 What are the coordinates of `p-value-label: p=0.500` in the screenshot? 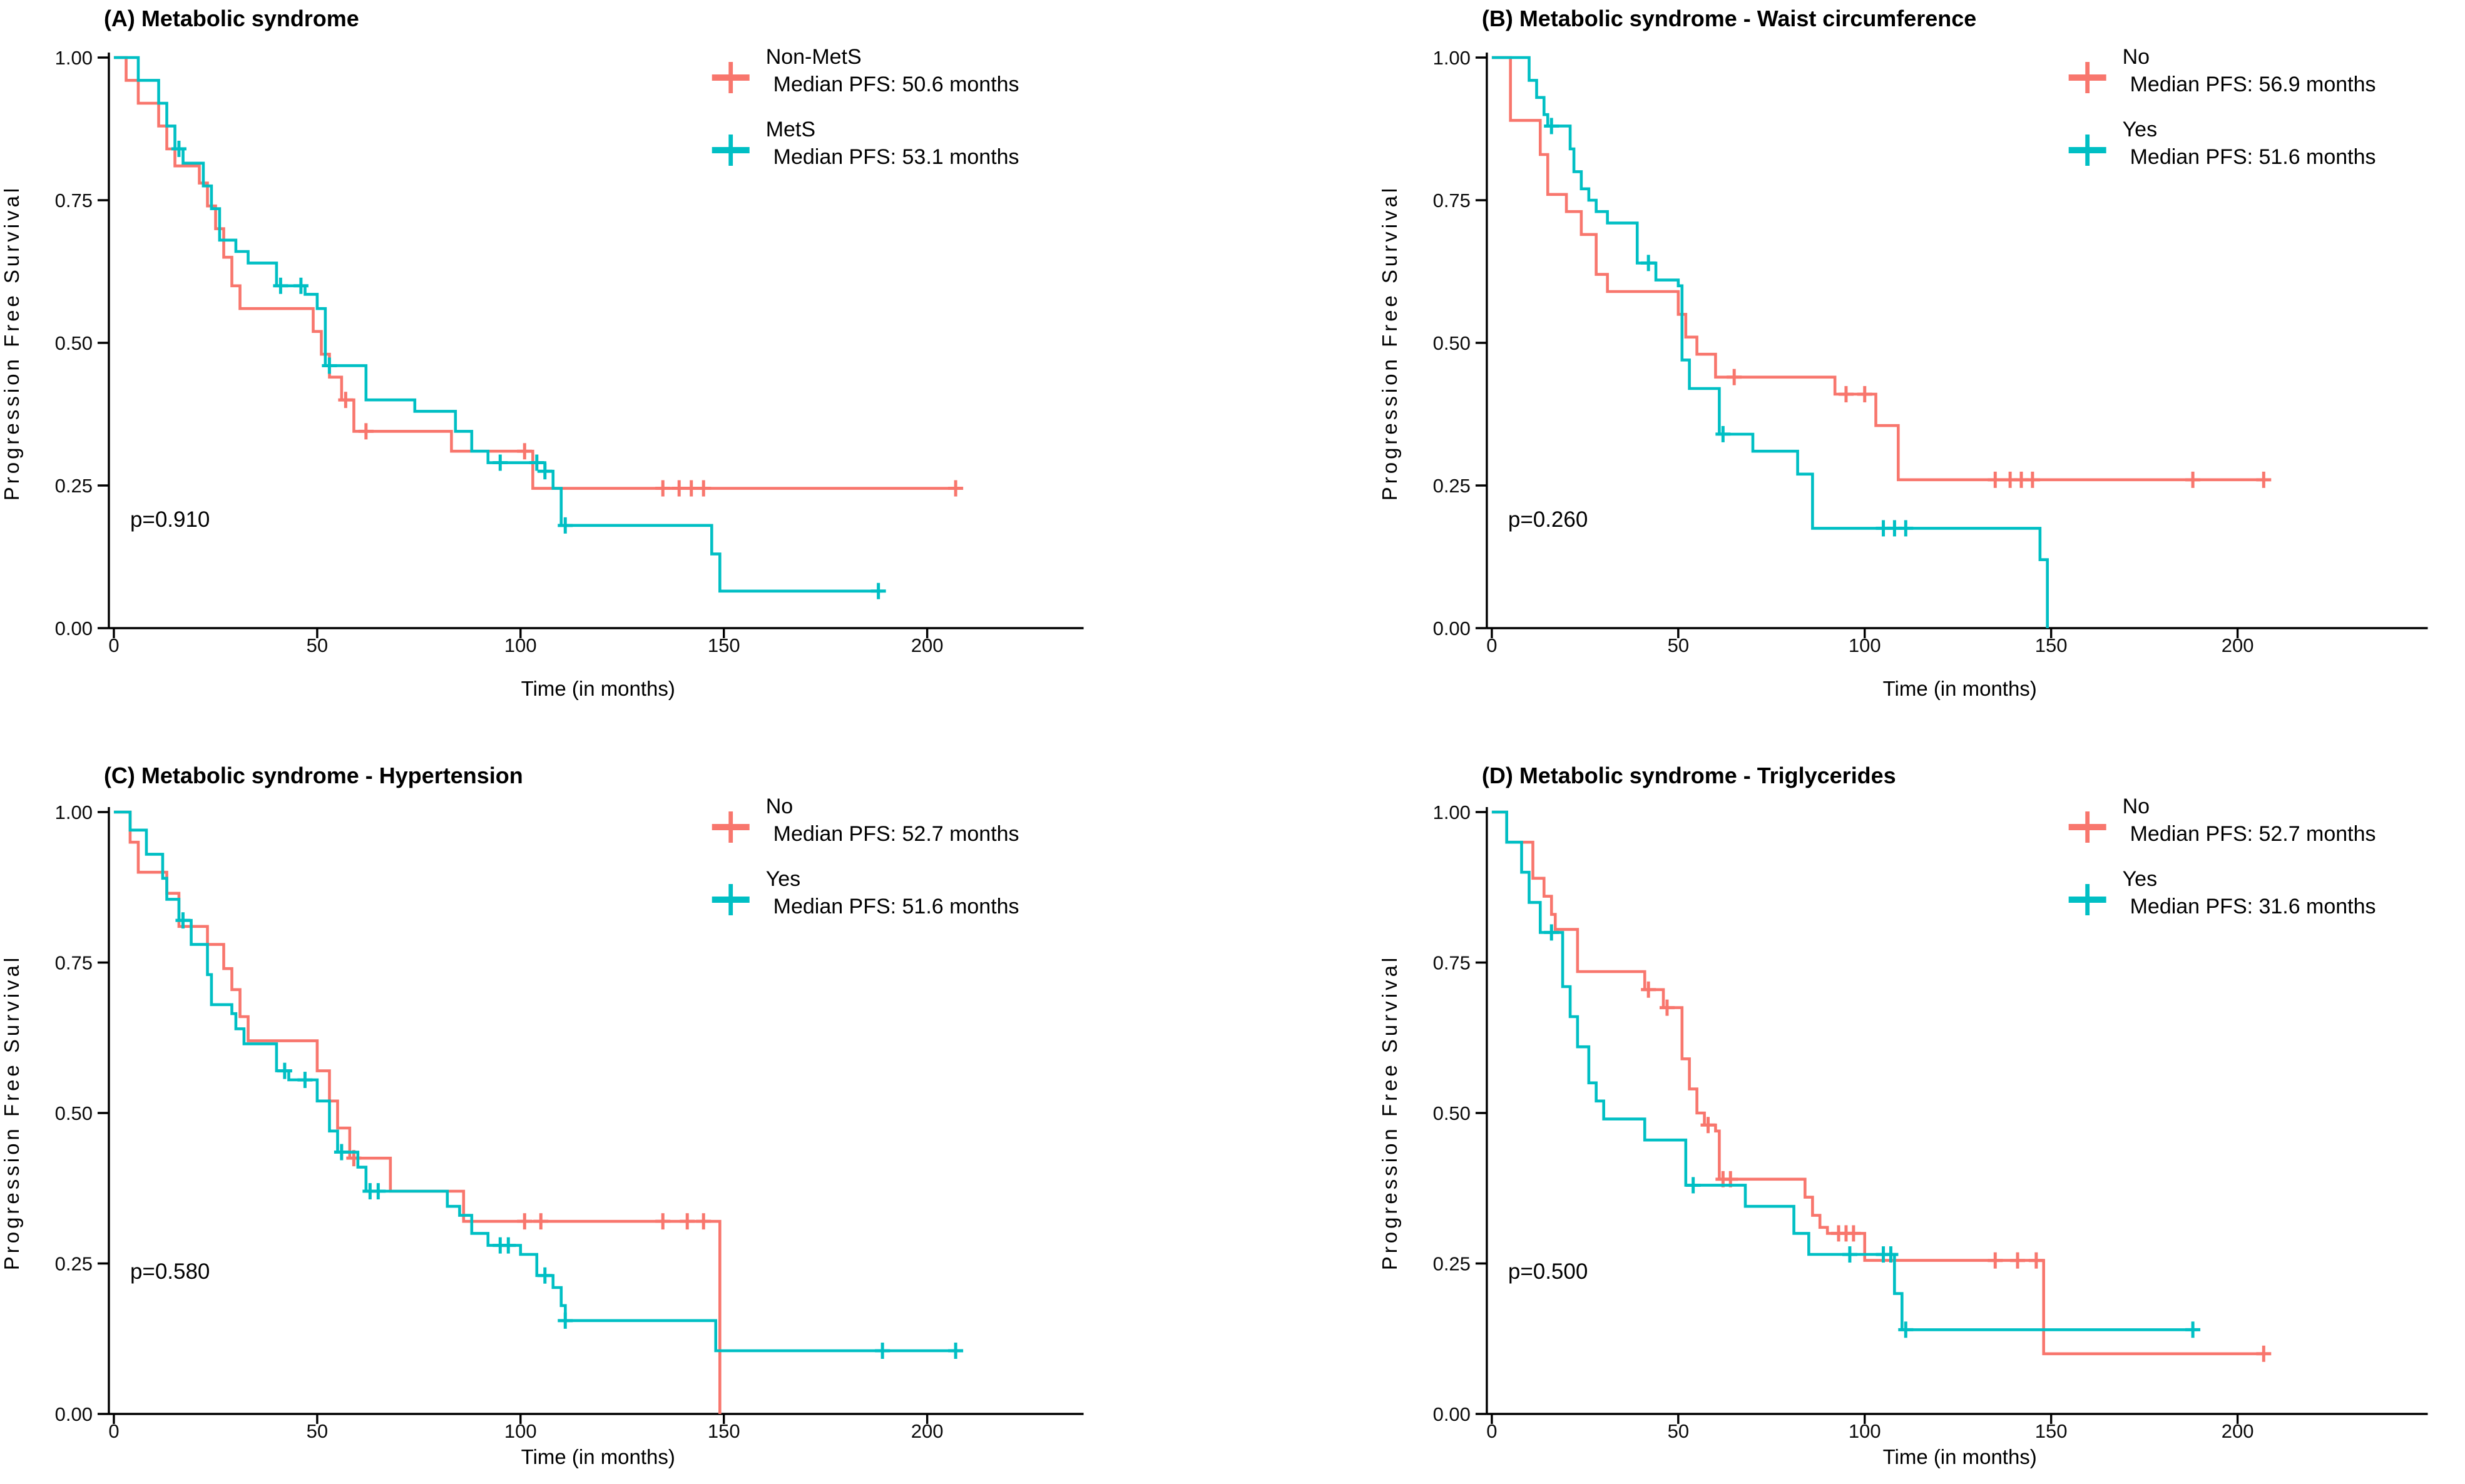 It's located at (1547, 1271).